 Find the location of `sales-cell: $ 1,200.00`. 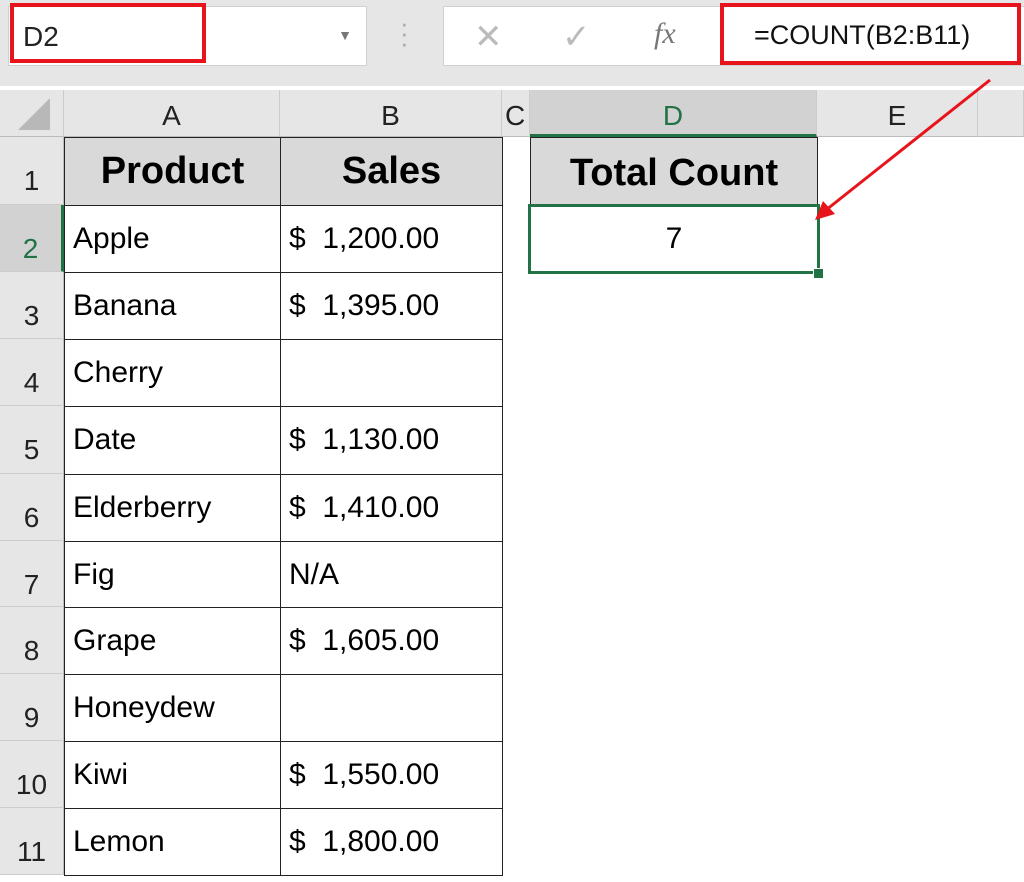

sales-cell: $ 1,200.00 is located at coordinates (391, 239).